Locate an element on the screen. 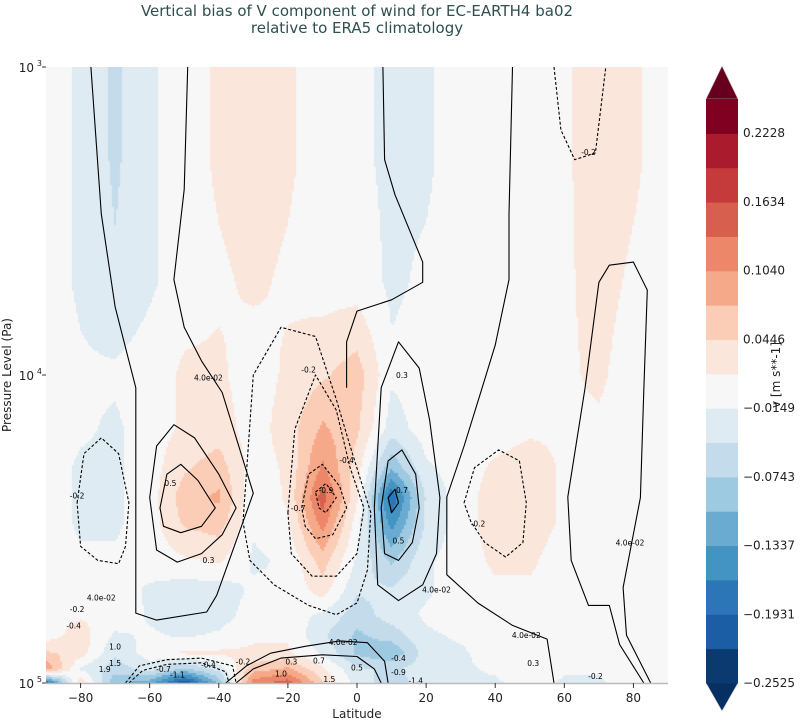 The width and height of the screenshot is (811, 723). colorbar-tick-label: −0.1337 is located at coordinates (769, 546).